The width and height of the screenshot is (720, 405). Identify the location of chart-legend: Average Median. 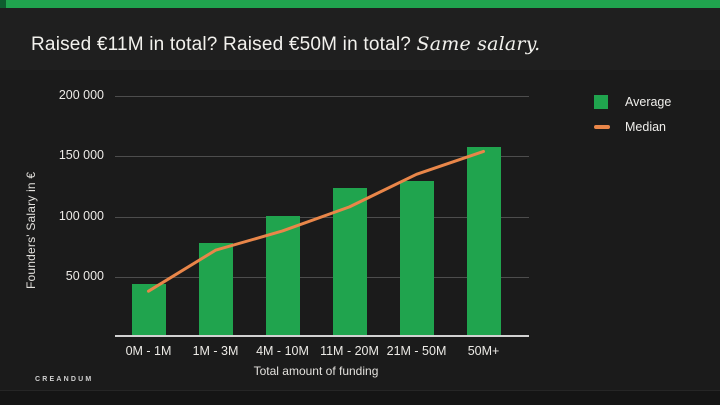
(632, 118).